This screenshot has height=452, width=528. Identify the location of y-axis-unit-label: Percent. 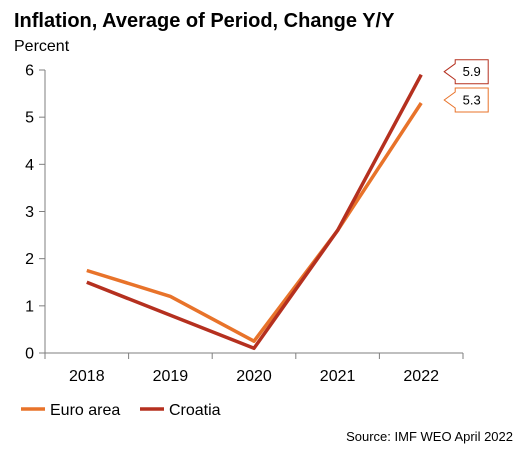
(42, 46).